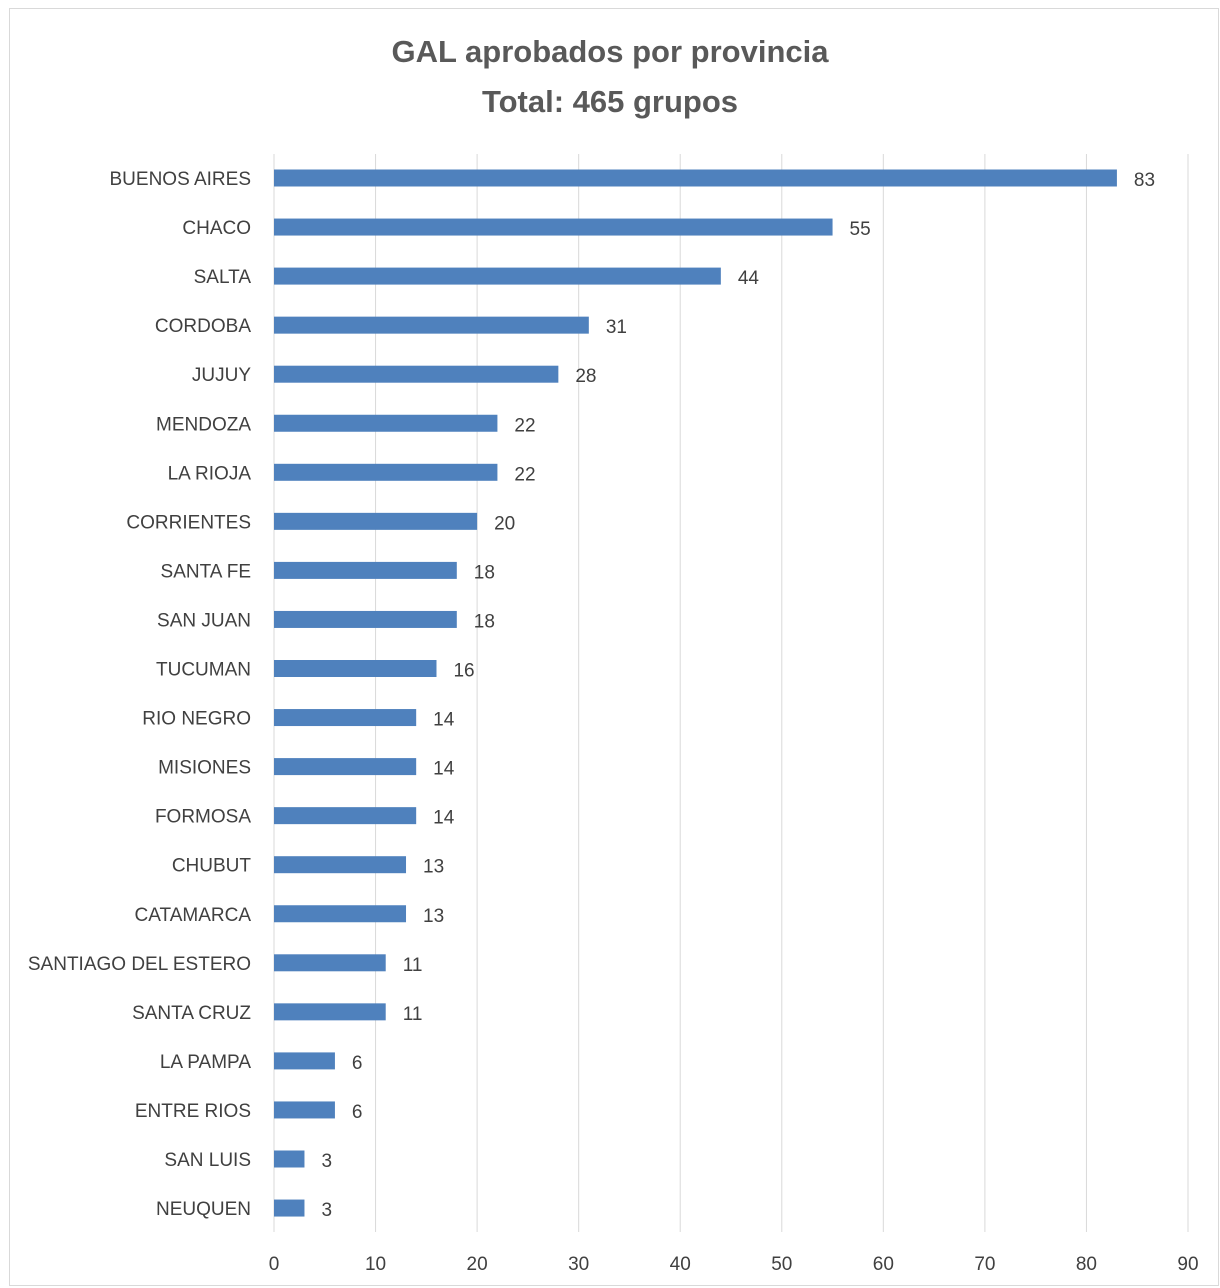 The width and height of the screenshot is (1220, 1288). What do you see at coordinates (210, 473) in the screenshot?
I see `category-label: LA RIOJA` at bounding box center [210, 473].